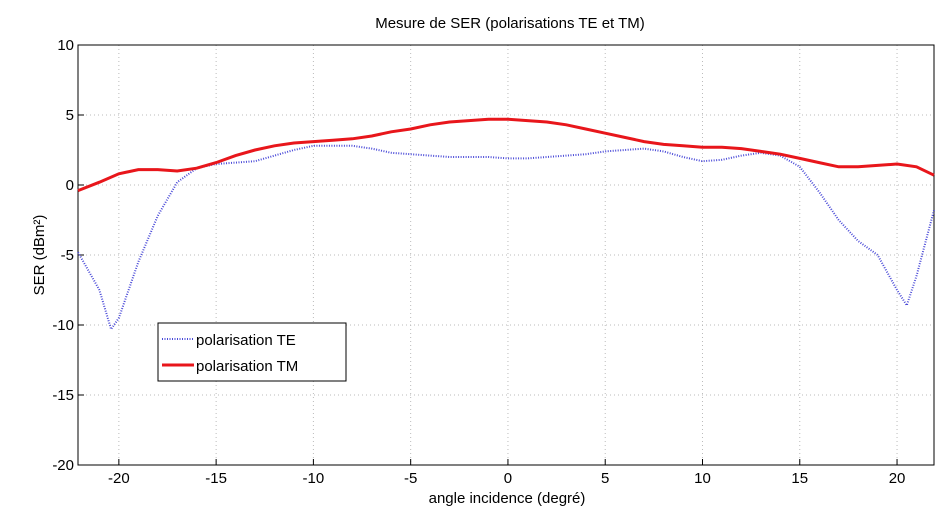 The width and height of the screenshot is (935, 509). I want to click on chart-title: Mesure de SER (polarisations TE et TM), so click(510, 23).